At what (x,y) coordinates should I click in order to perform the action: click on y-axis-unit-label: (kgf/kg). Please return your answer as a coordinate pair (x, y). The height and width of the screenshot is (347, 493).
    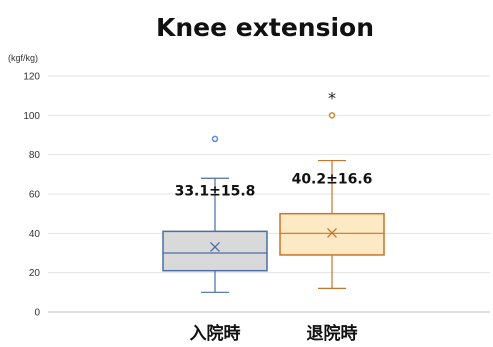
    Looking at the image, I should click on (23, 58).